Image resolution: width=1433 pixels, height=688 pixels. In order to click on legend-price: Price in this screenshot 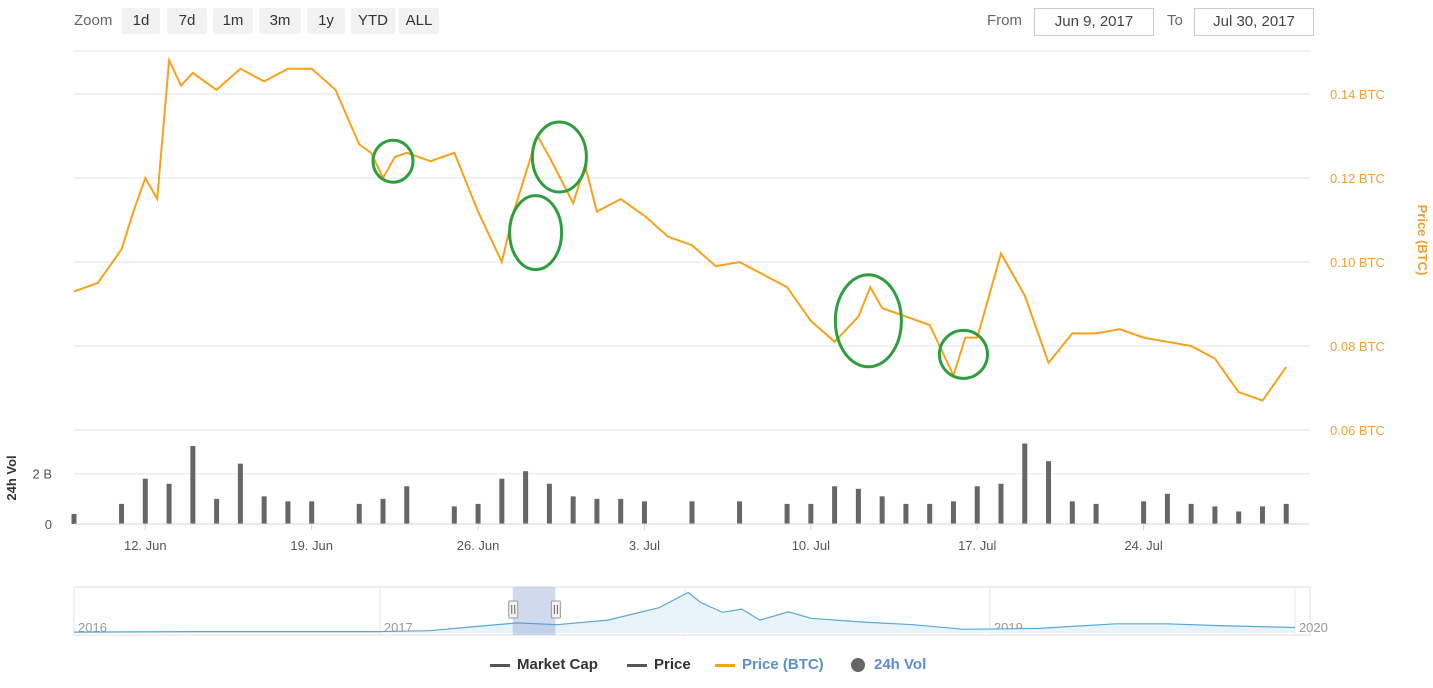, I will do `click(659, 664)`.